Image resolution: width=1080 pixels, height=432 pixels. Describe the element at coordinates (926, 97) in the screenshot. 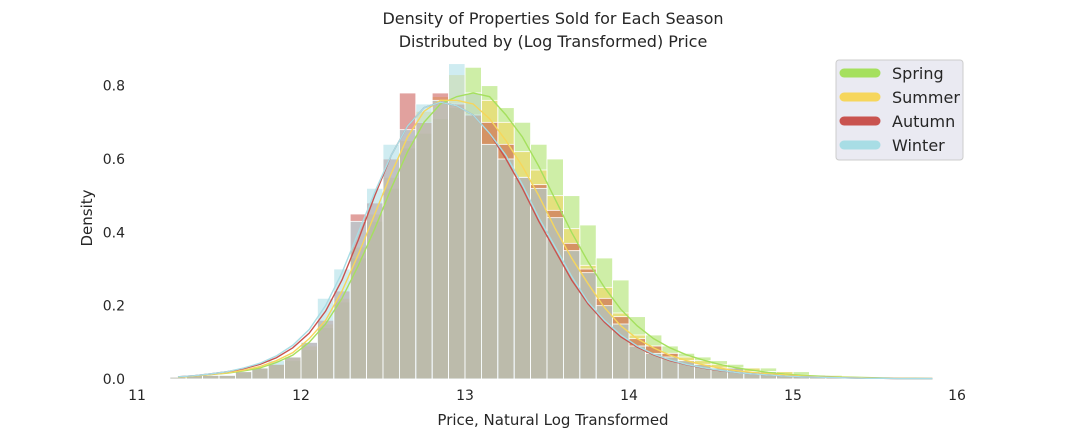

I see `legend-label-summer: Summer` at that location.